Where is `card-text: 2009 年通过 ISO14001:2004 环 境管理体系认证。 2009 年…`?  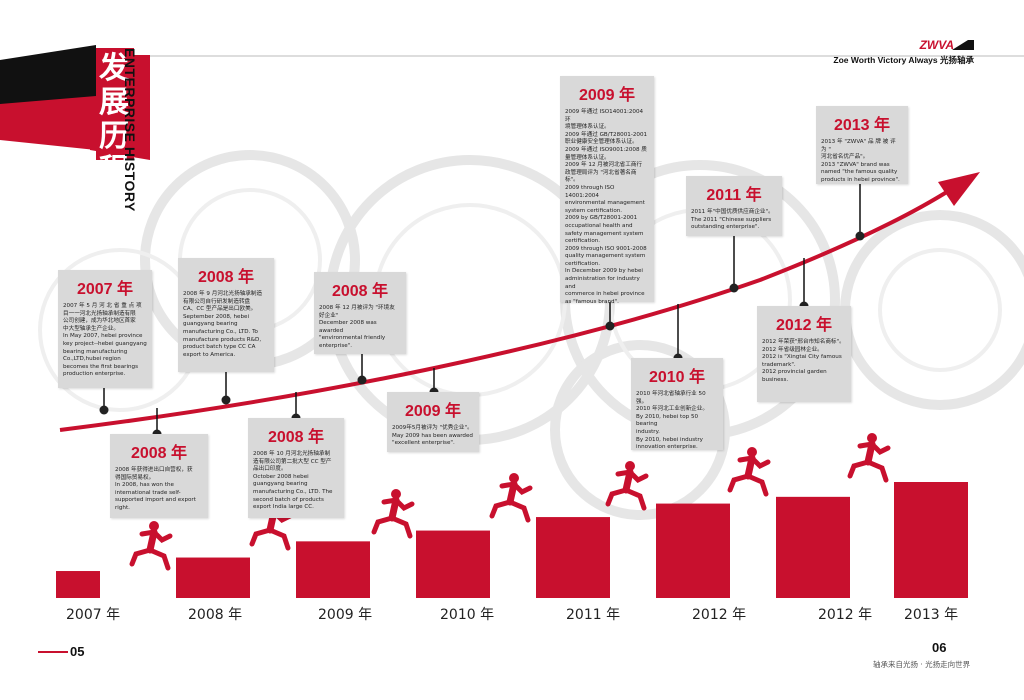 card-text: 2009 年通过 ISO14001:2004 环 境管理体系认证。 2009 年… is located at coordinates (606, 207).